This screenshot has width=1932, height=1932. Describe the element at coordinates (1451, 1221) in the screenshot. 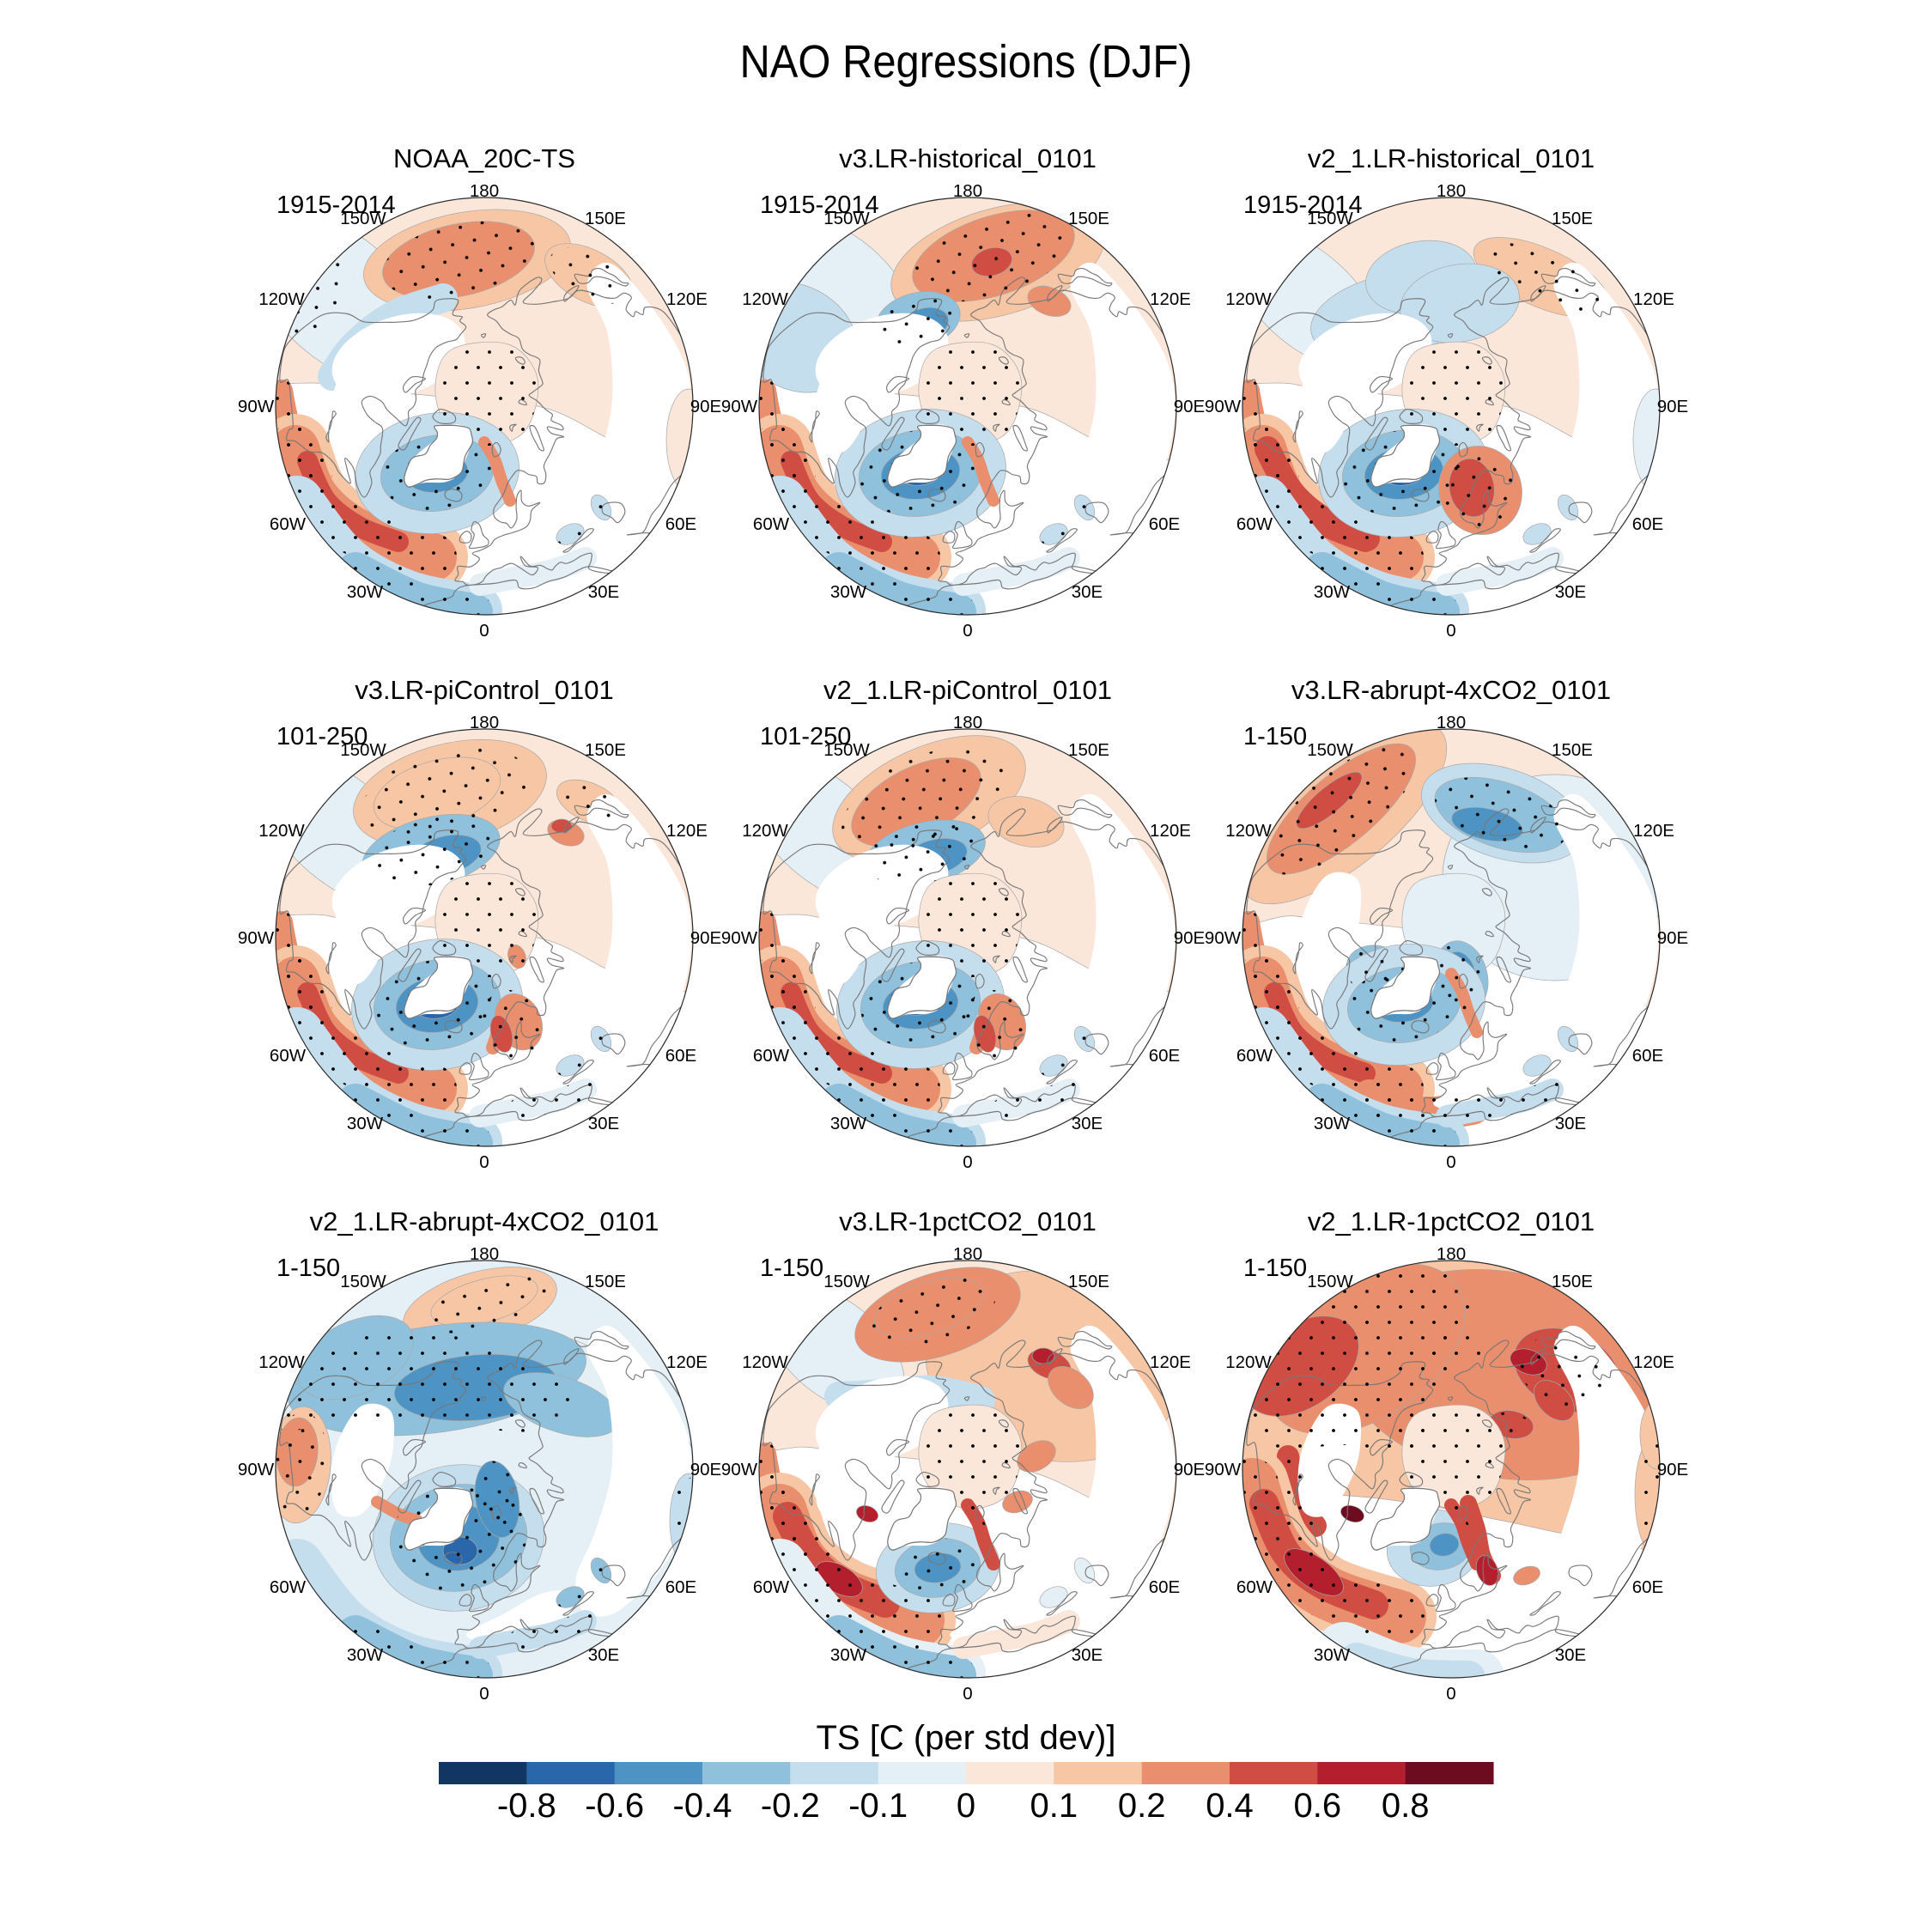

I see `svg-text: v2_1.LR-1pctCO2_0101` at that location.